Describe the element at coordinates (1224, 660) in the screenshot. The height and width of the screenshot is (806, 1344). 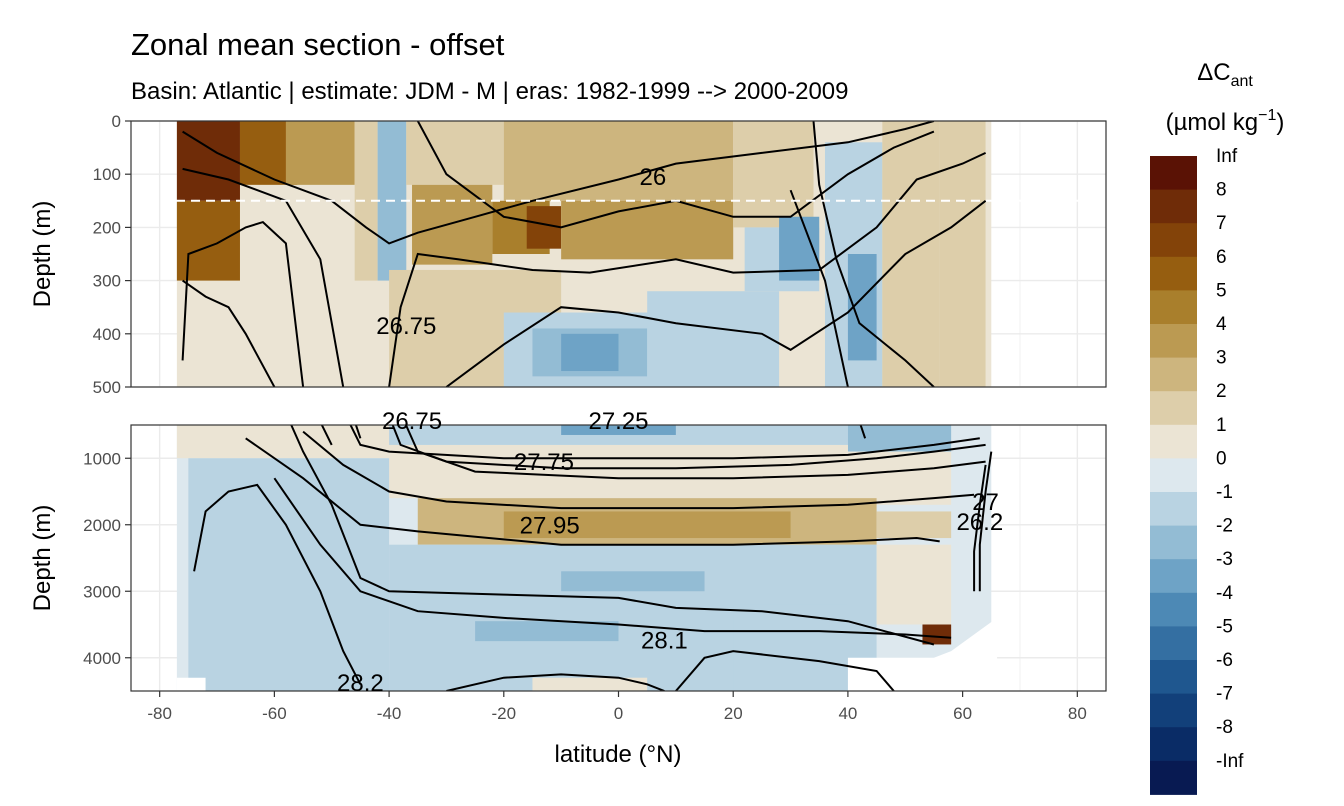
I see `legend-label: -6` at that location.